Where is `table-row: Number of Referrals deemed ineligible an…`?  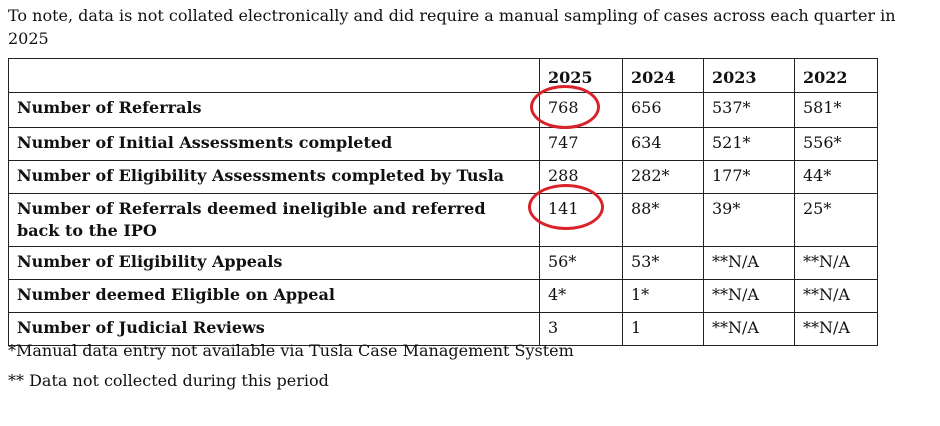
table-row: Number of Referrals deemed ineligible an… is located at coordinates (443, 215).